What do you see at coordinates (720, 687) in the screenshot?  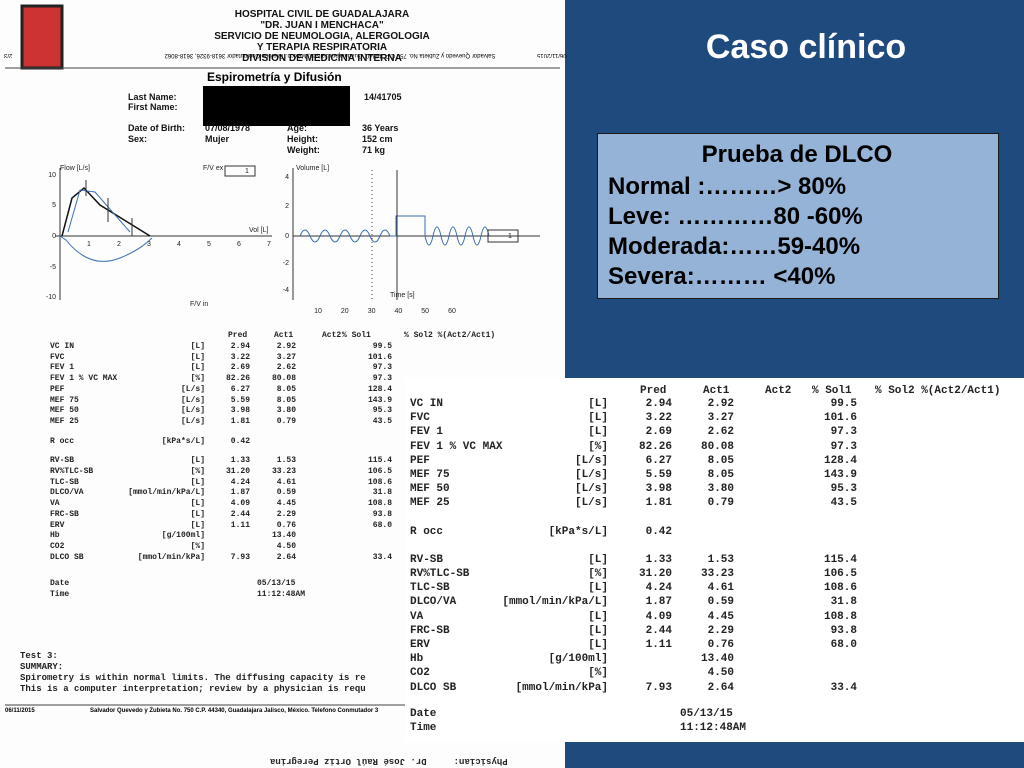 I see `cell: 2.64` at bounding box center [720, 687].